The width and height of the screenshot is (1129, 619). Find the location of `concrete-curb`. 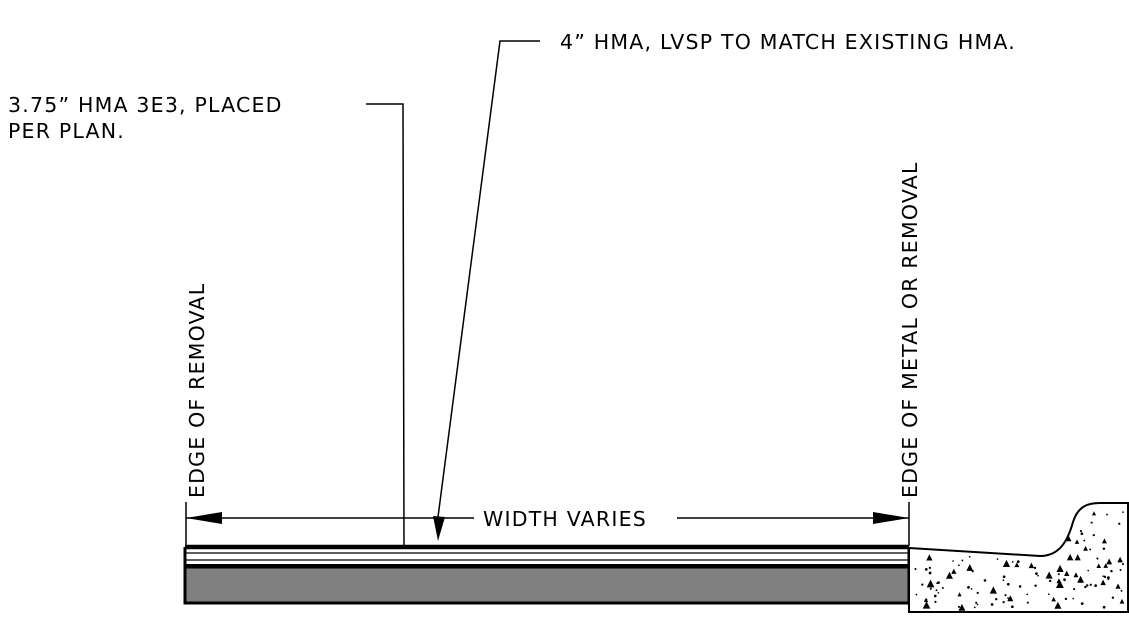

concrete-curb is located at coordinates (1018, 557).